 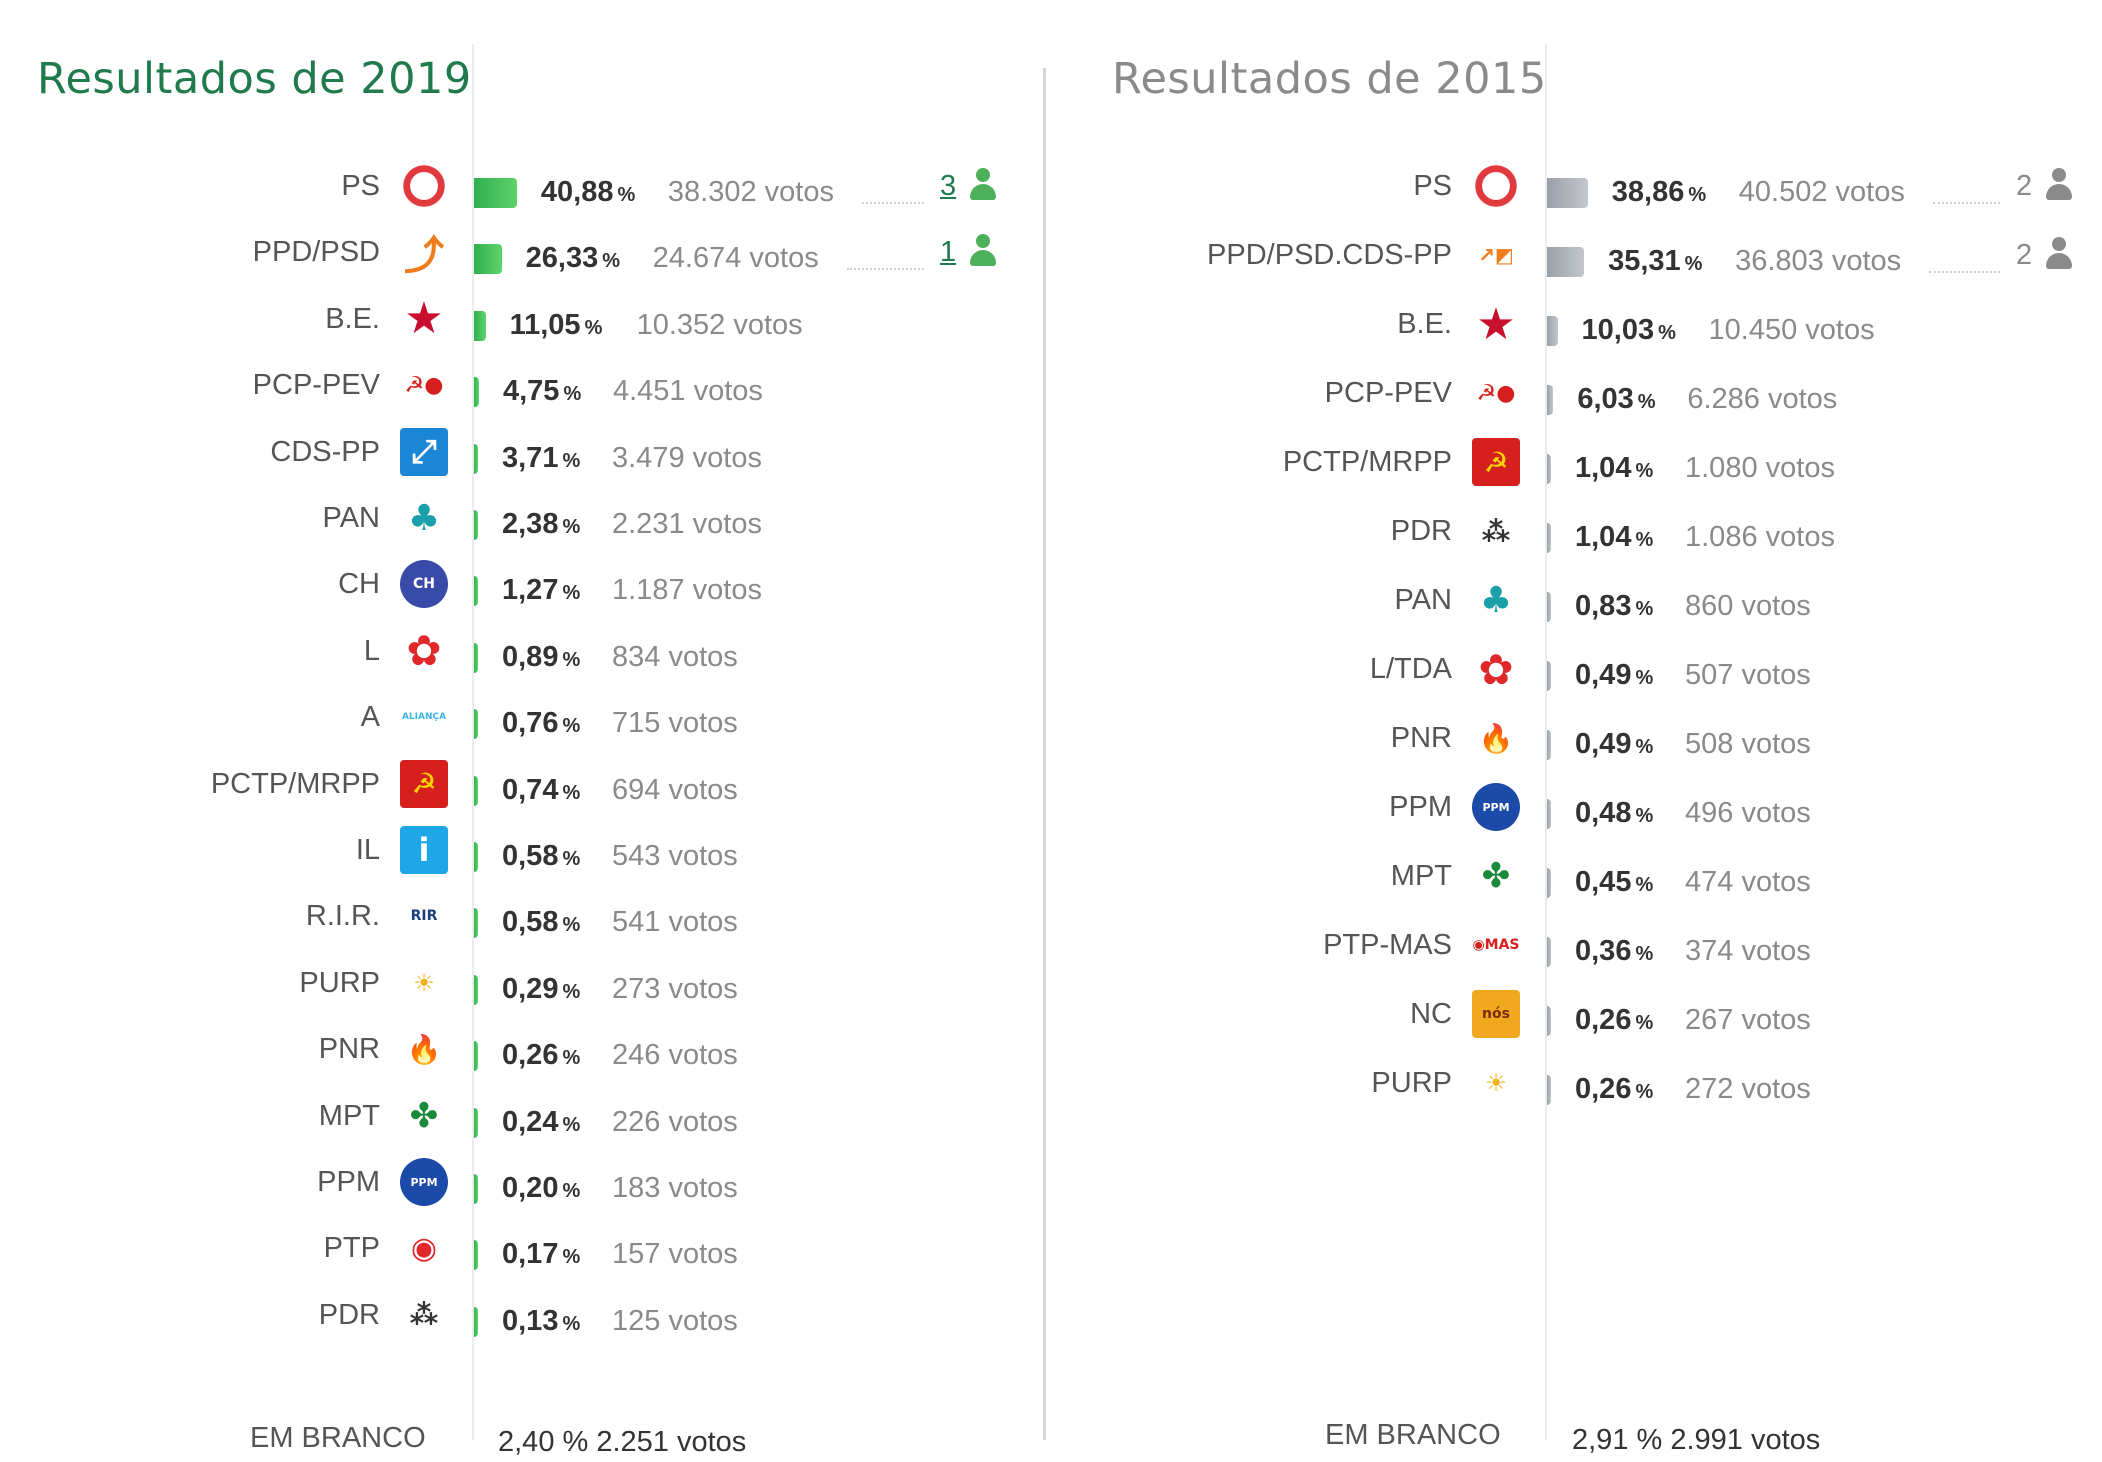 What do you see at coordinates (1696, 1440) in the screenshot?
I see `blank-votes-value-2015: 2,91 % 2.991 votos` at bounding box center [1696, 1440].